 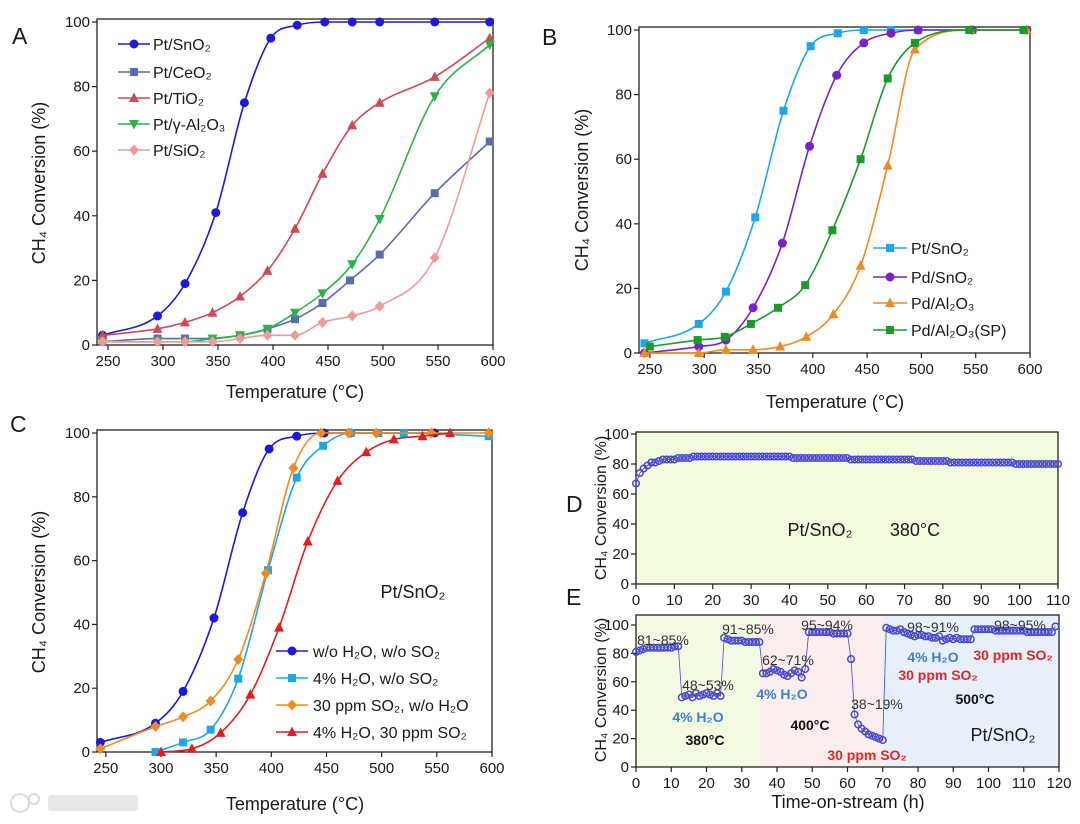 I want to click on legend-label: w/o H₂O, w/o SO₂, so click(x=376, y=652).